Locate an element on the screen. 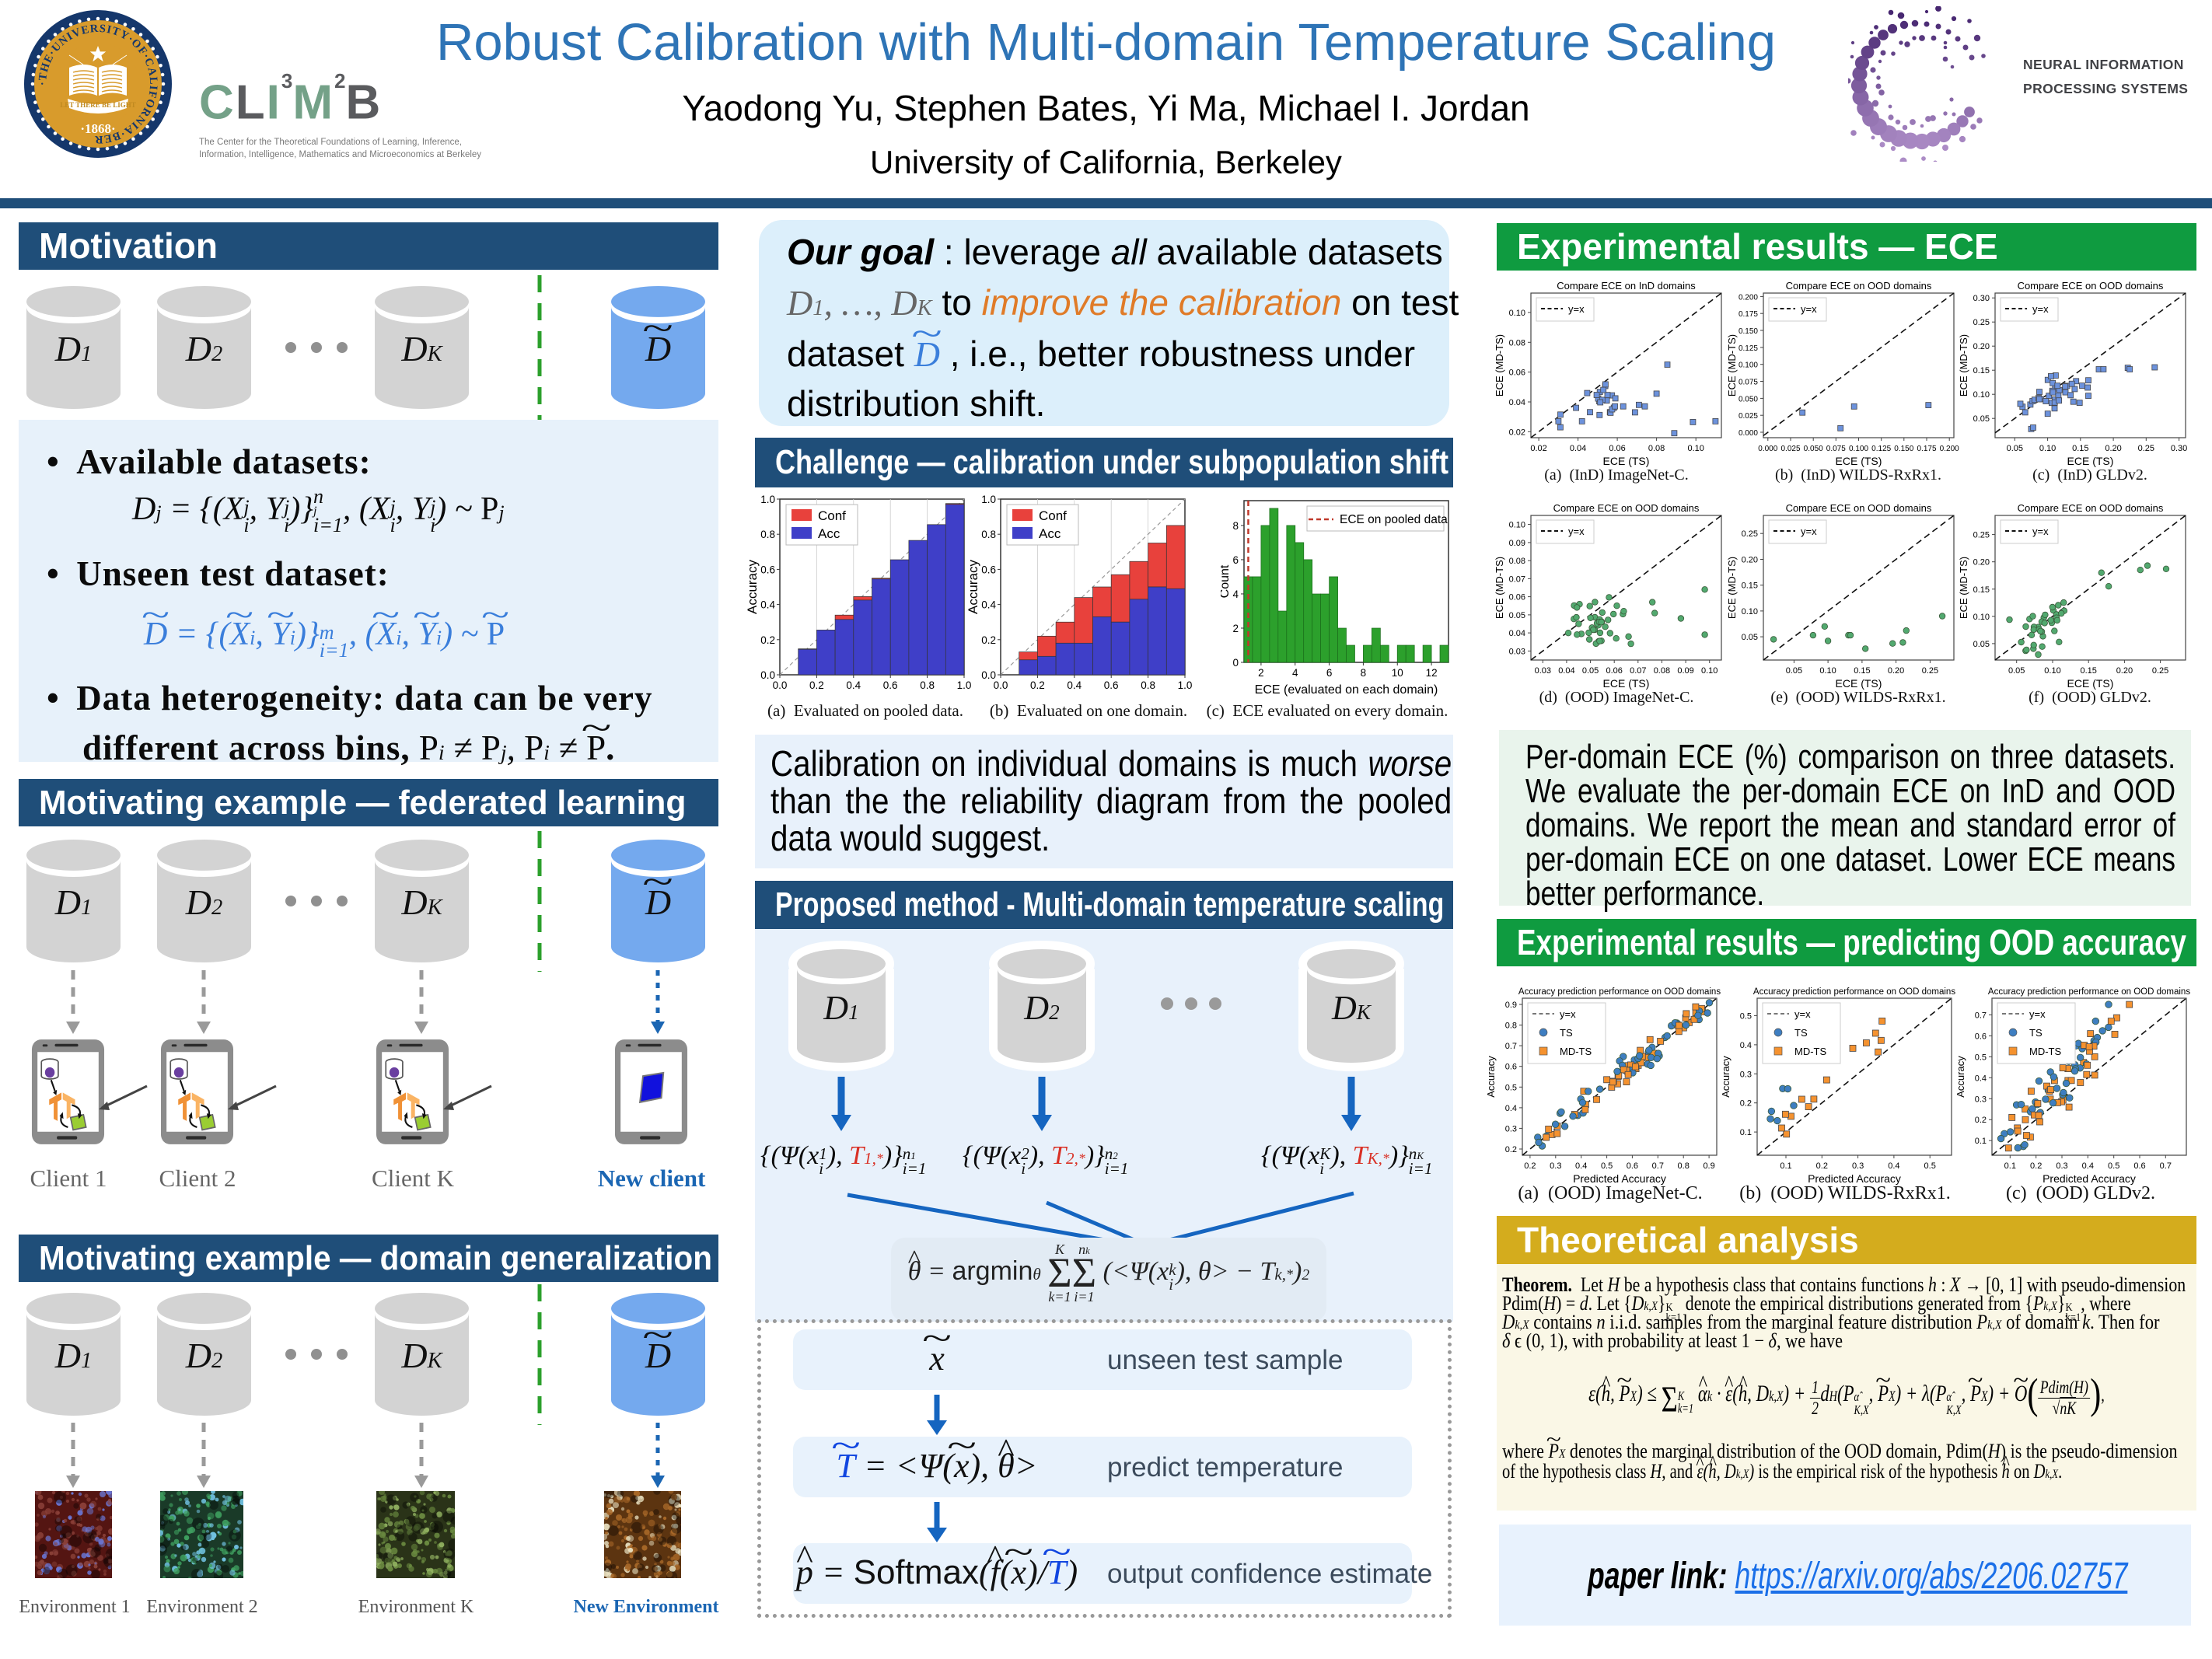  svg-text: 0.04 is located at coordinates (1517, 633).